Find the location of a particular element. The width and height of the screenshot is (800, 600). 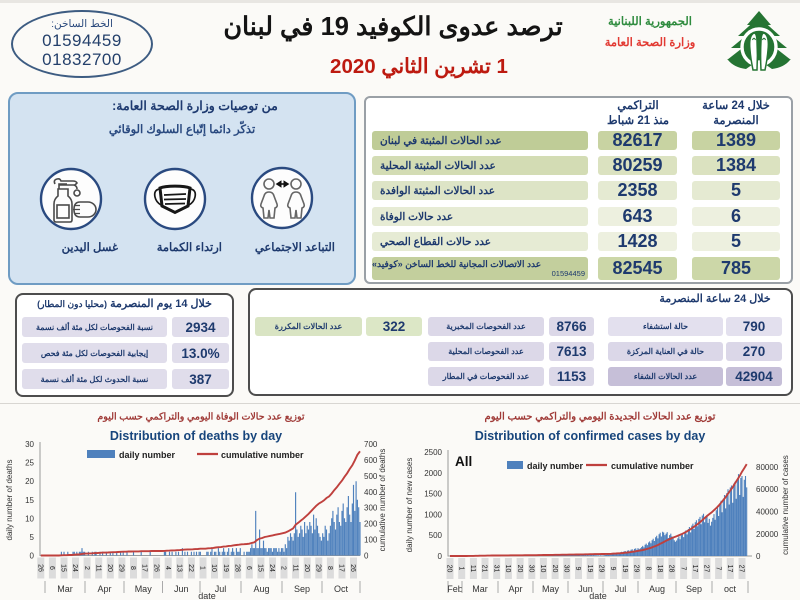

svg-text: 1500 is located at coordinates (433, 494).